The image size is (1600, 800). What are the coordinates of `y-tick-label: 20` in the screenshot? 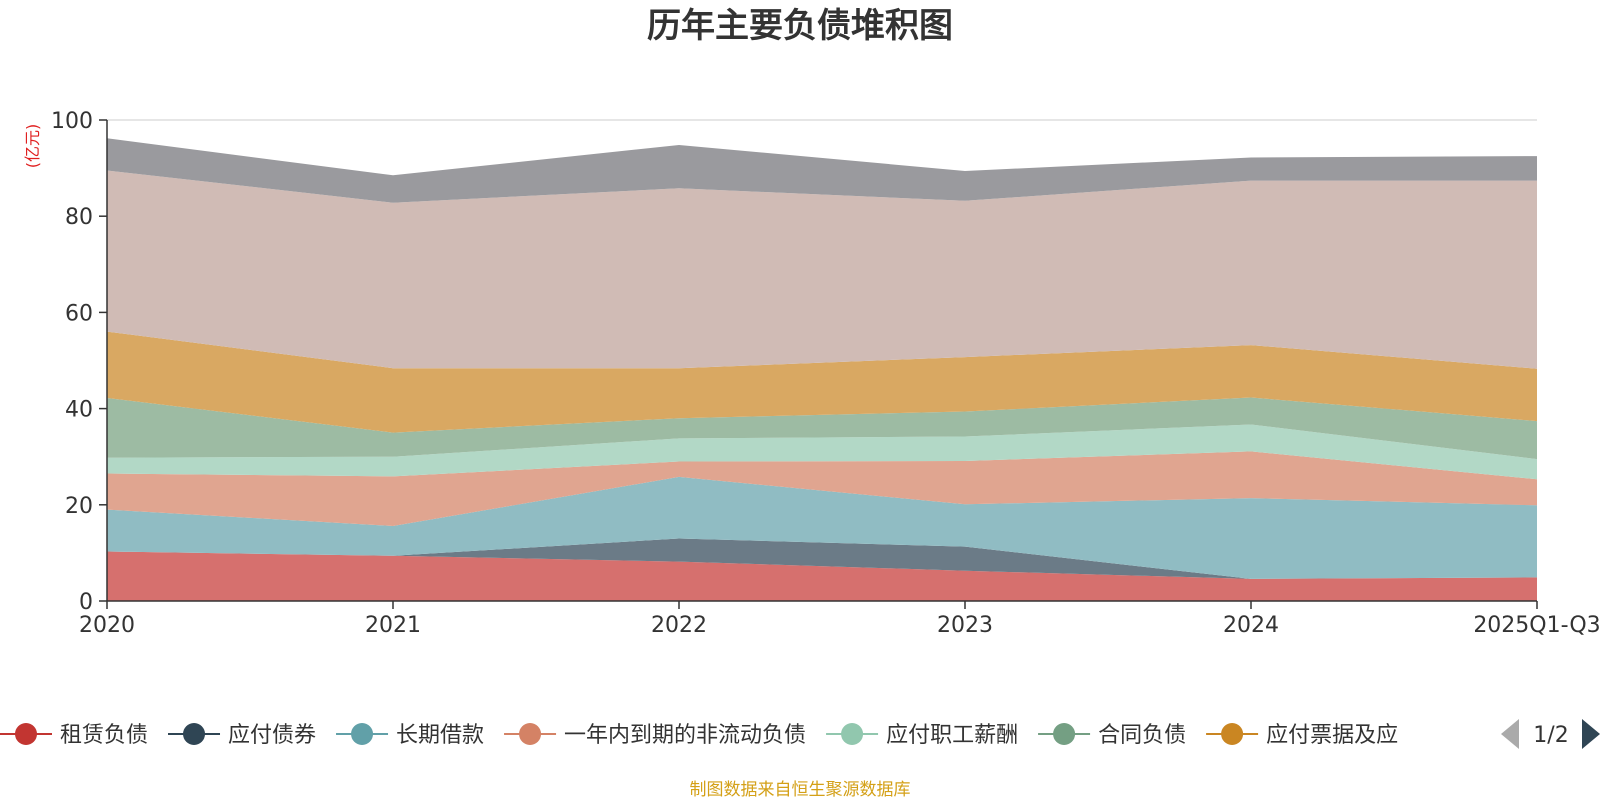 It's located at (79, 506).